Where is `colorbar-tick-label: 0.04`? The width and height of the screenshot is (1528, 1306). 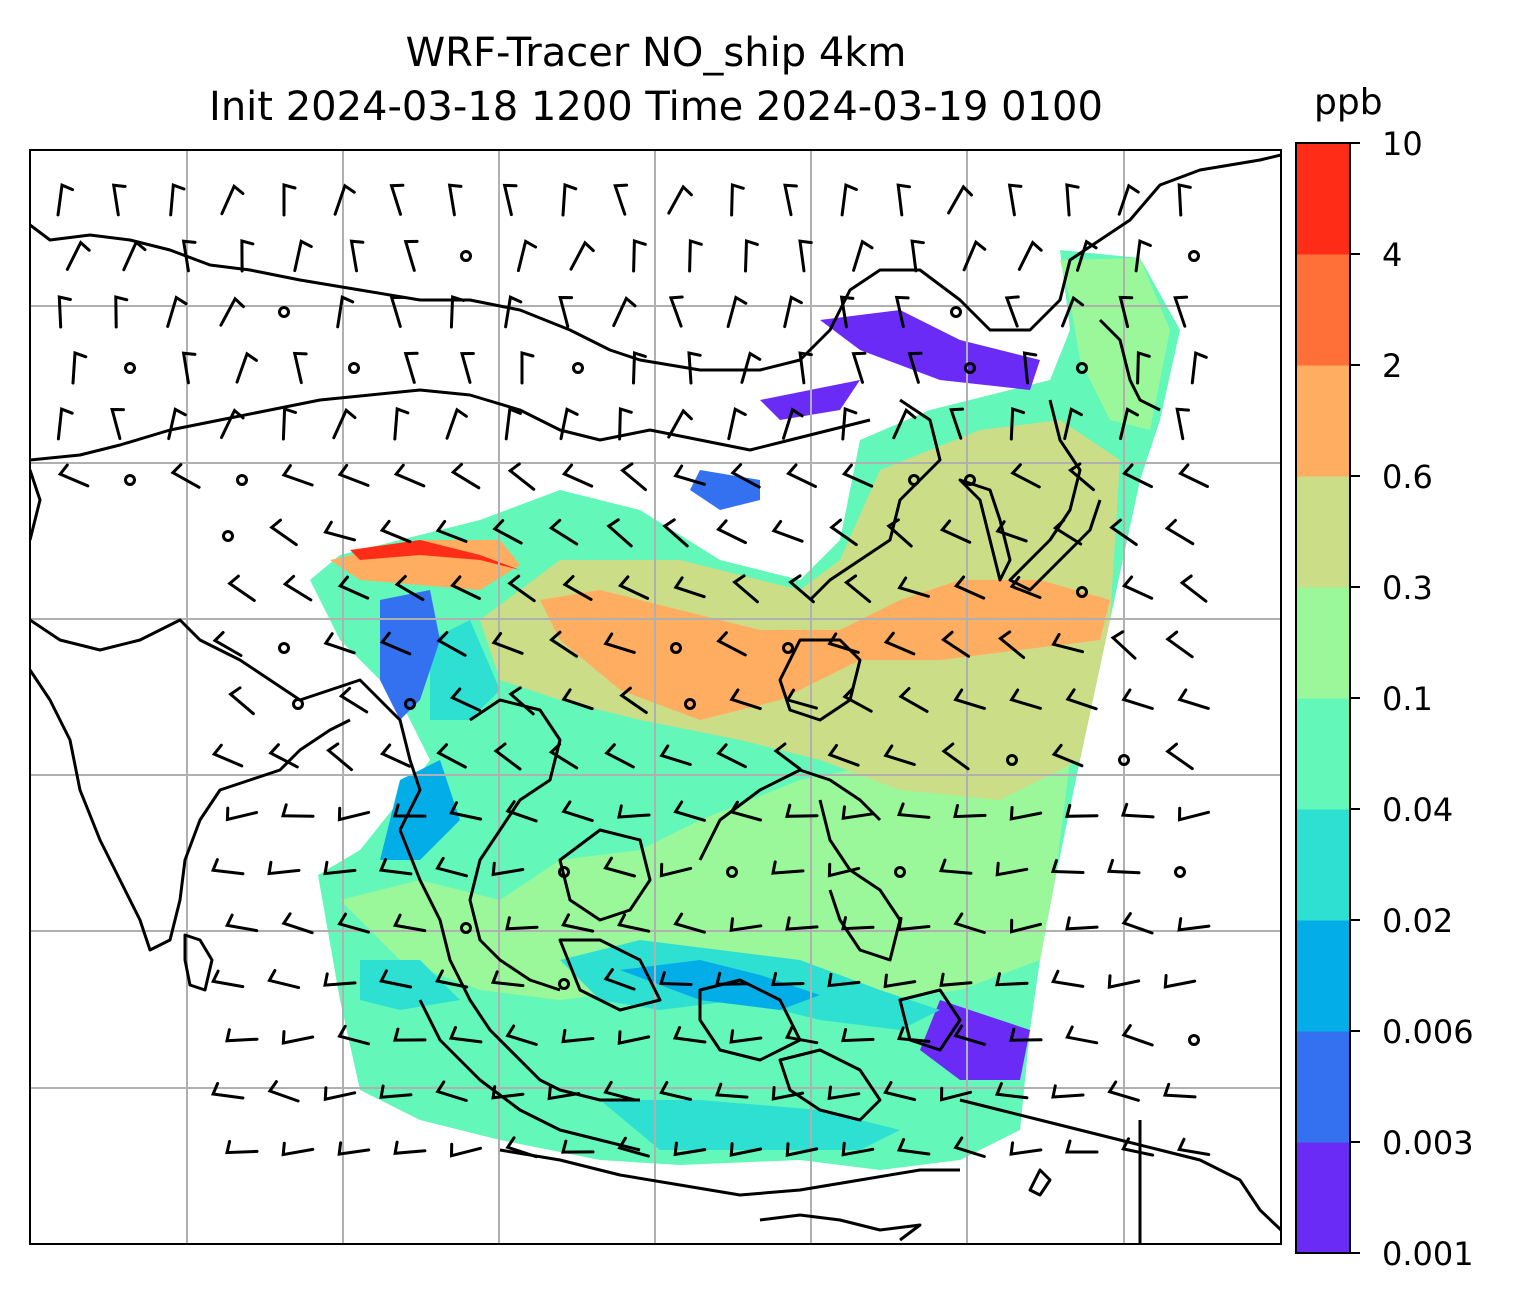
colorbar-tick-label: 0.04 is located at coordinates (1418, 810).